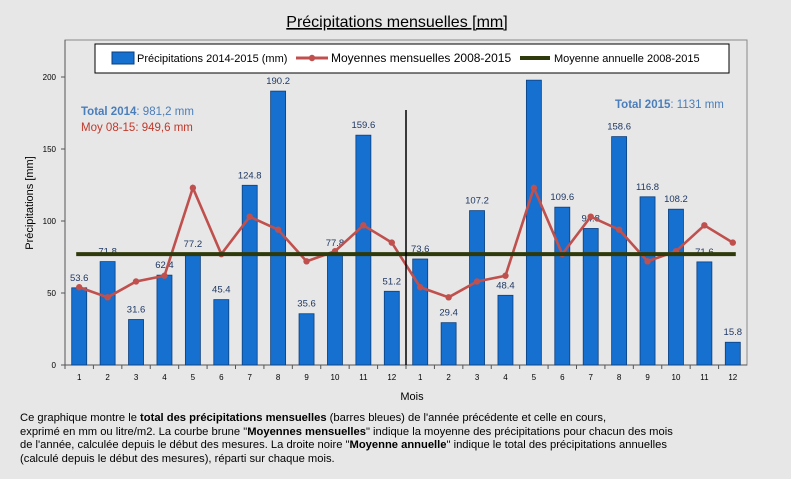  What do you see at coordinates (30, 203) in the screenshot?
I see `y-axis-label: Précipitations [mm]` at bounding box center [30, 203].